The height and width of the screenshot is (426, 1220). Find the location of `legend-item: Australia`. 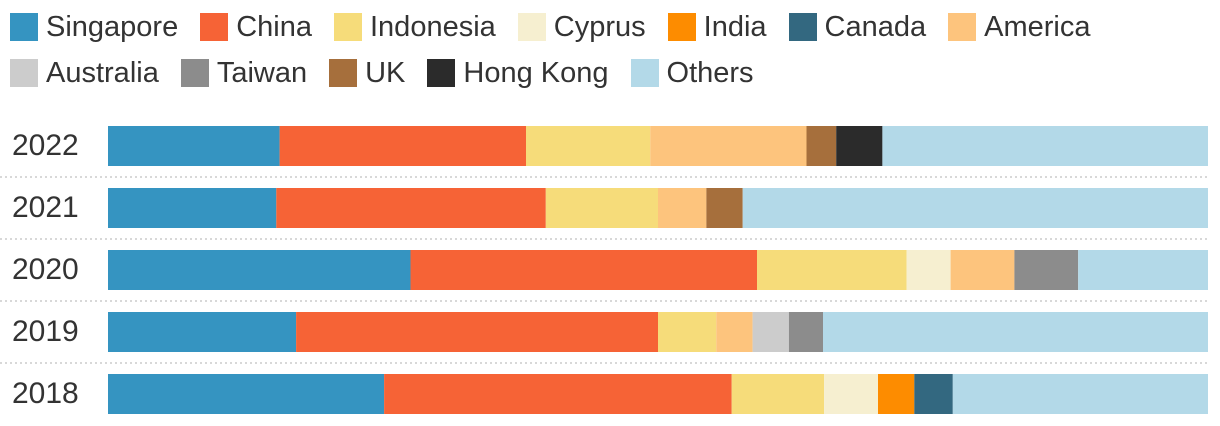

legend-item: Australia is located at coordinates (84, 73).